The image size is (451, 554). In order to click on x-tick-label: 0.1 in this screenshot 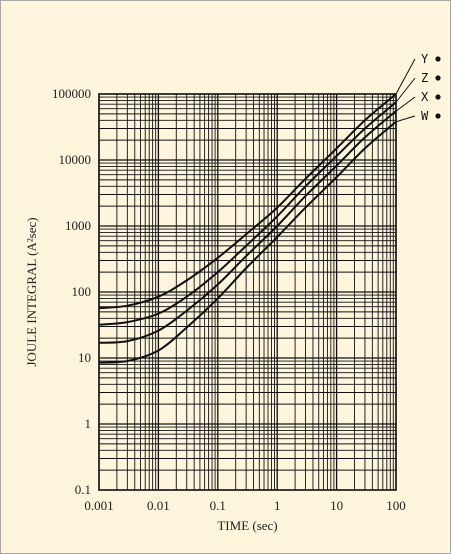, I will do `click(218, 505)`.